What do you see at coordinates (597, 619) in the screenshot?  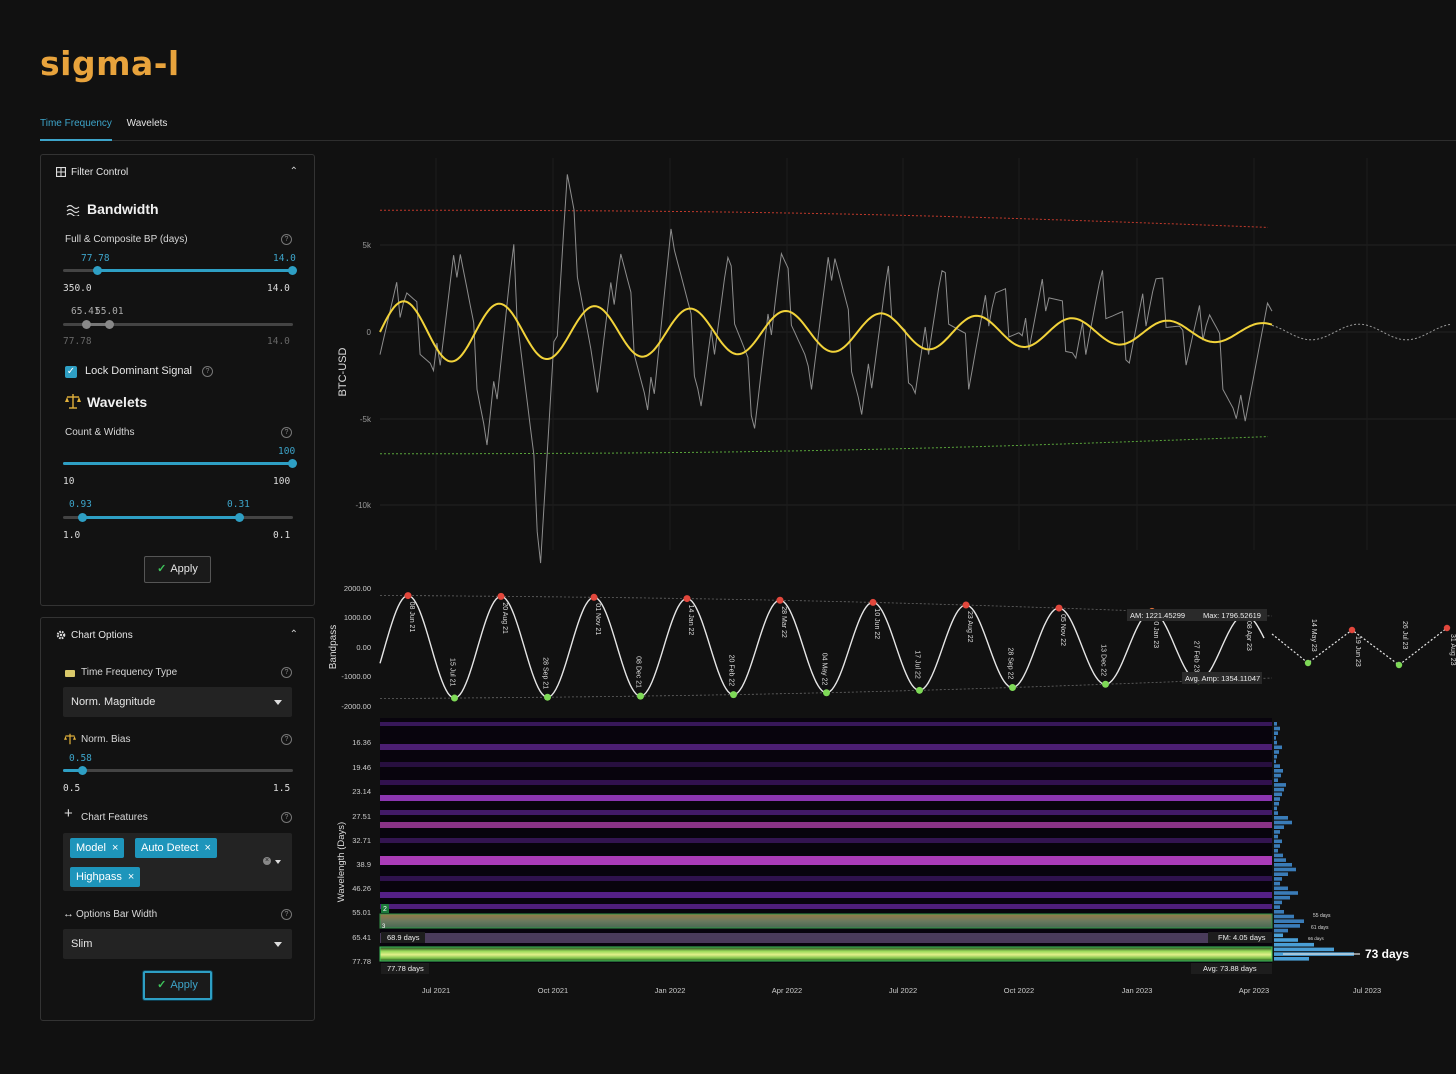 I see `peak-date-label: 01 Nov 21` at bounding box center [597, 619].